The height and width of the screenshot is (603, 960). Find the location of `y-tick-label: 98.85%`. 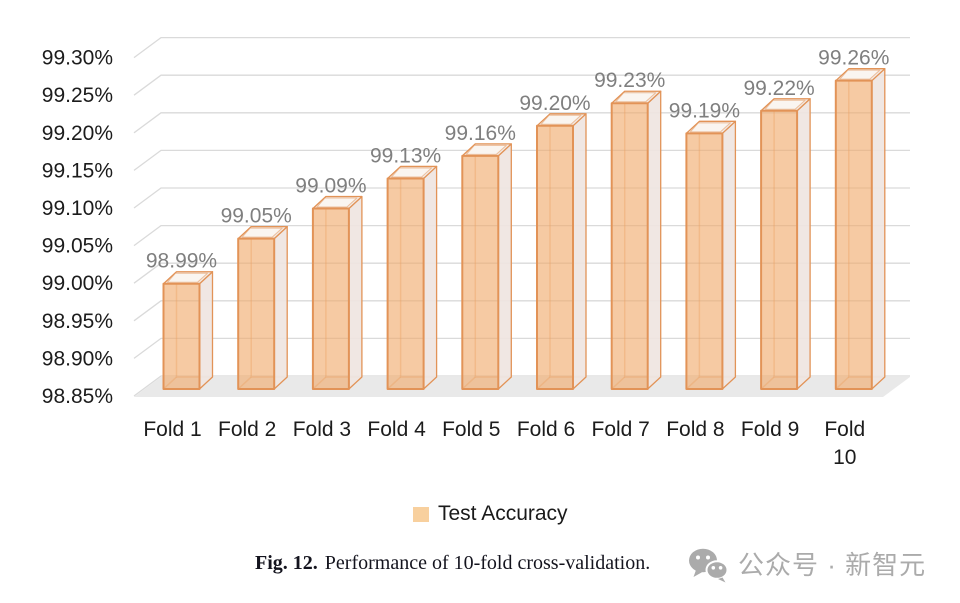

y-tick-label: 98.85% is located at coordinates (77, 396).